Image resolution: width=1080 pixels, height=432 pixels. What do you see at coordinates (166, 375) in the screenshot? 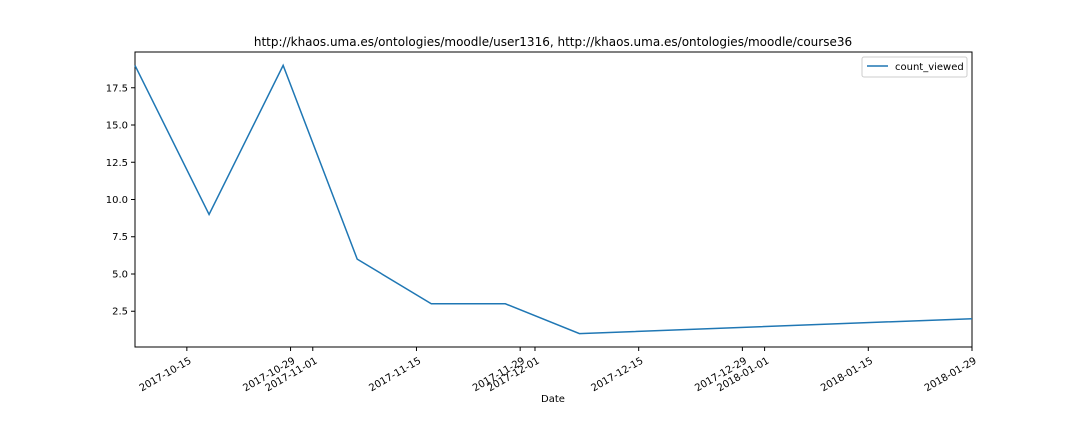
I see `x-tick-label: 2017-10-15` at bounding box center [166, 375].